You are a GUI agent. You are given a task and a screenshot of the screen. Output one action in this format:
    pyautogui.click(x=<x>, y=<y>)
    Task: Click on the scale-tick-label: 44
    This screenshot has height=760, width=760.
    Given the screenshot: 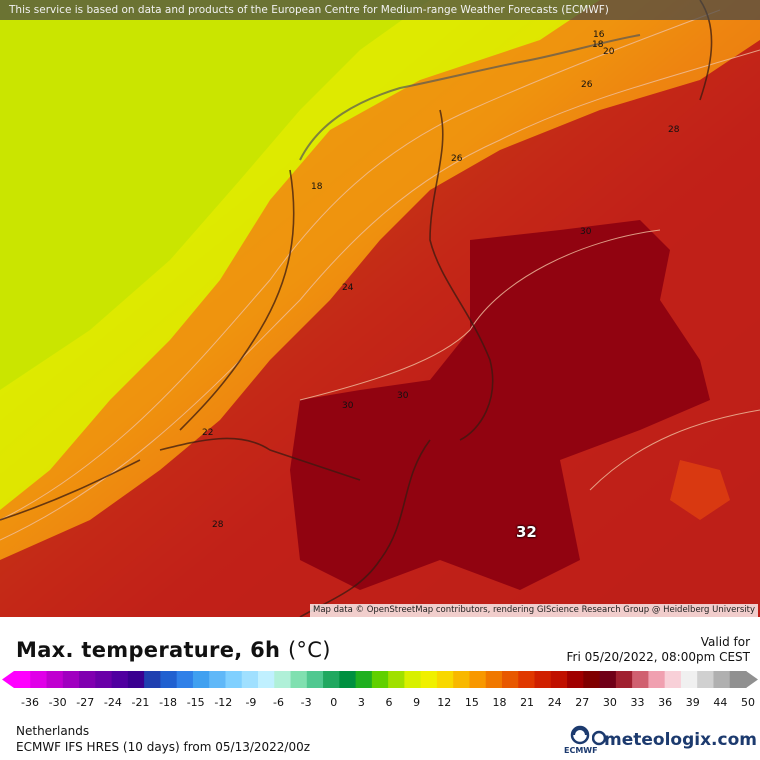 What is the action you would take?
    pyautogui.click(x=720, y=702)
    